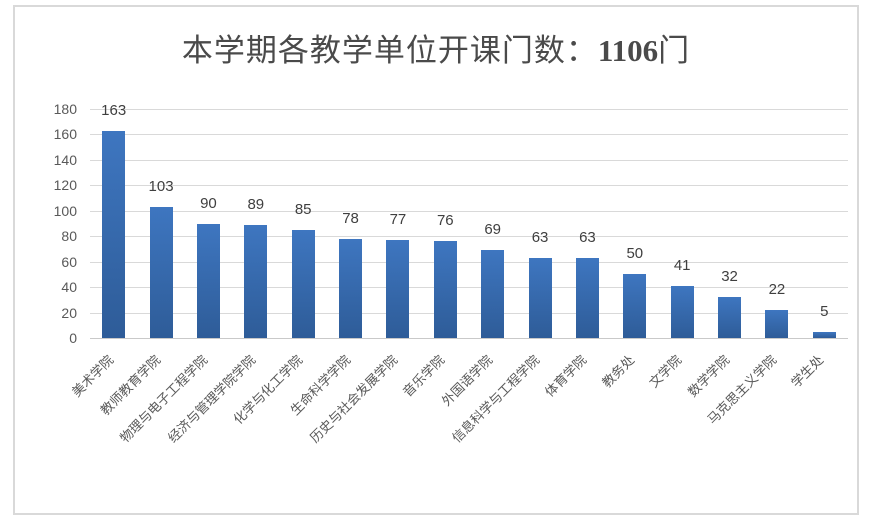 The image size is (894, 530). Describe the element at coordinates (65, 210) in the screenshot. I see `y-axis-tick-label: 100` at that location.